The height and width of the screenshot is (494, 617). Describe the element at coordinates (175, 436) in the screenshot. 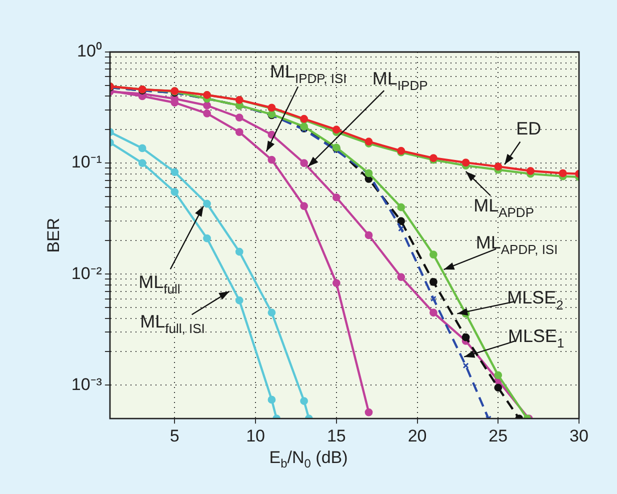

I see `x-tick-label: 5` at that location.